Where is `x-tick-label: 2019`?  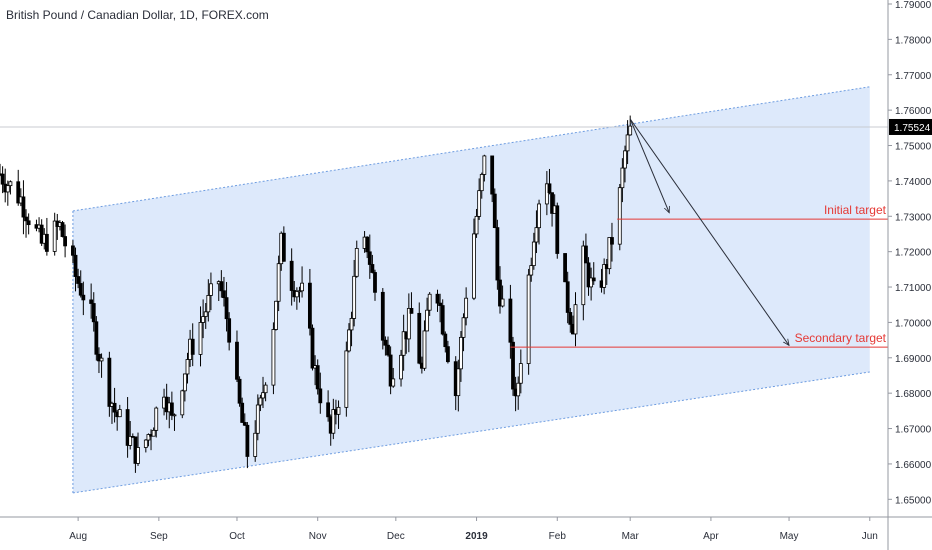 x-tick-label: 2019 is located at coordinates (476, 536).